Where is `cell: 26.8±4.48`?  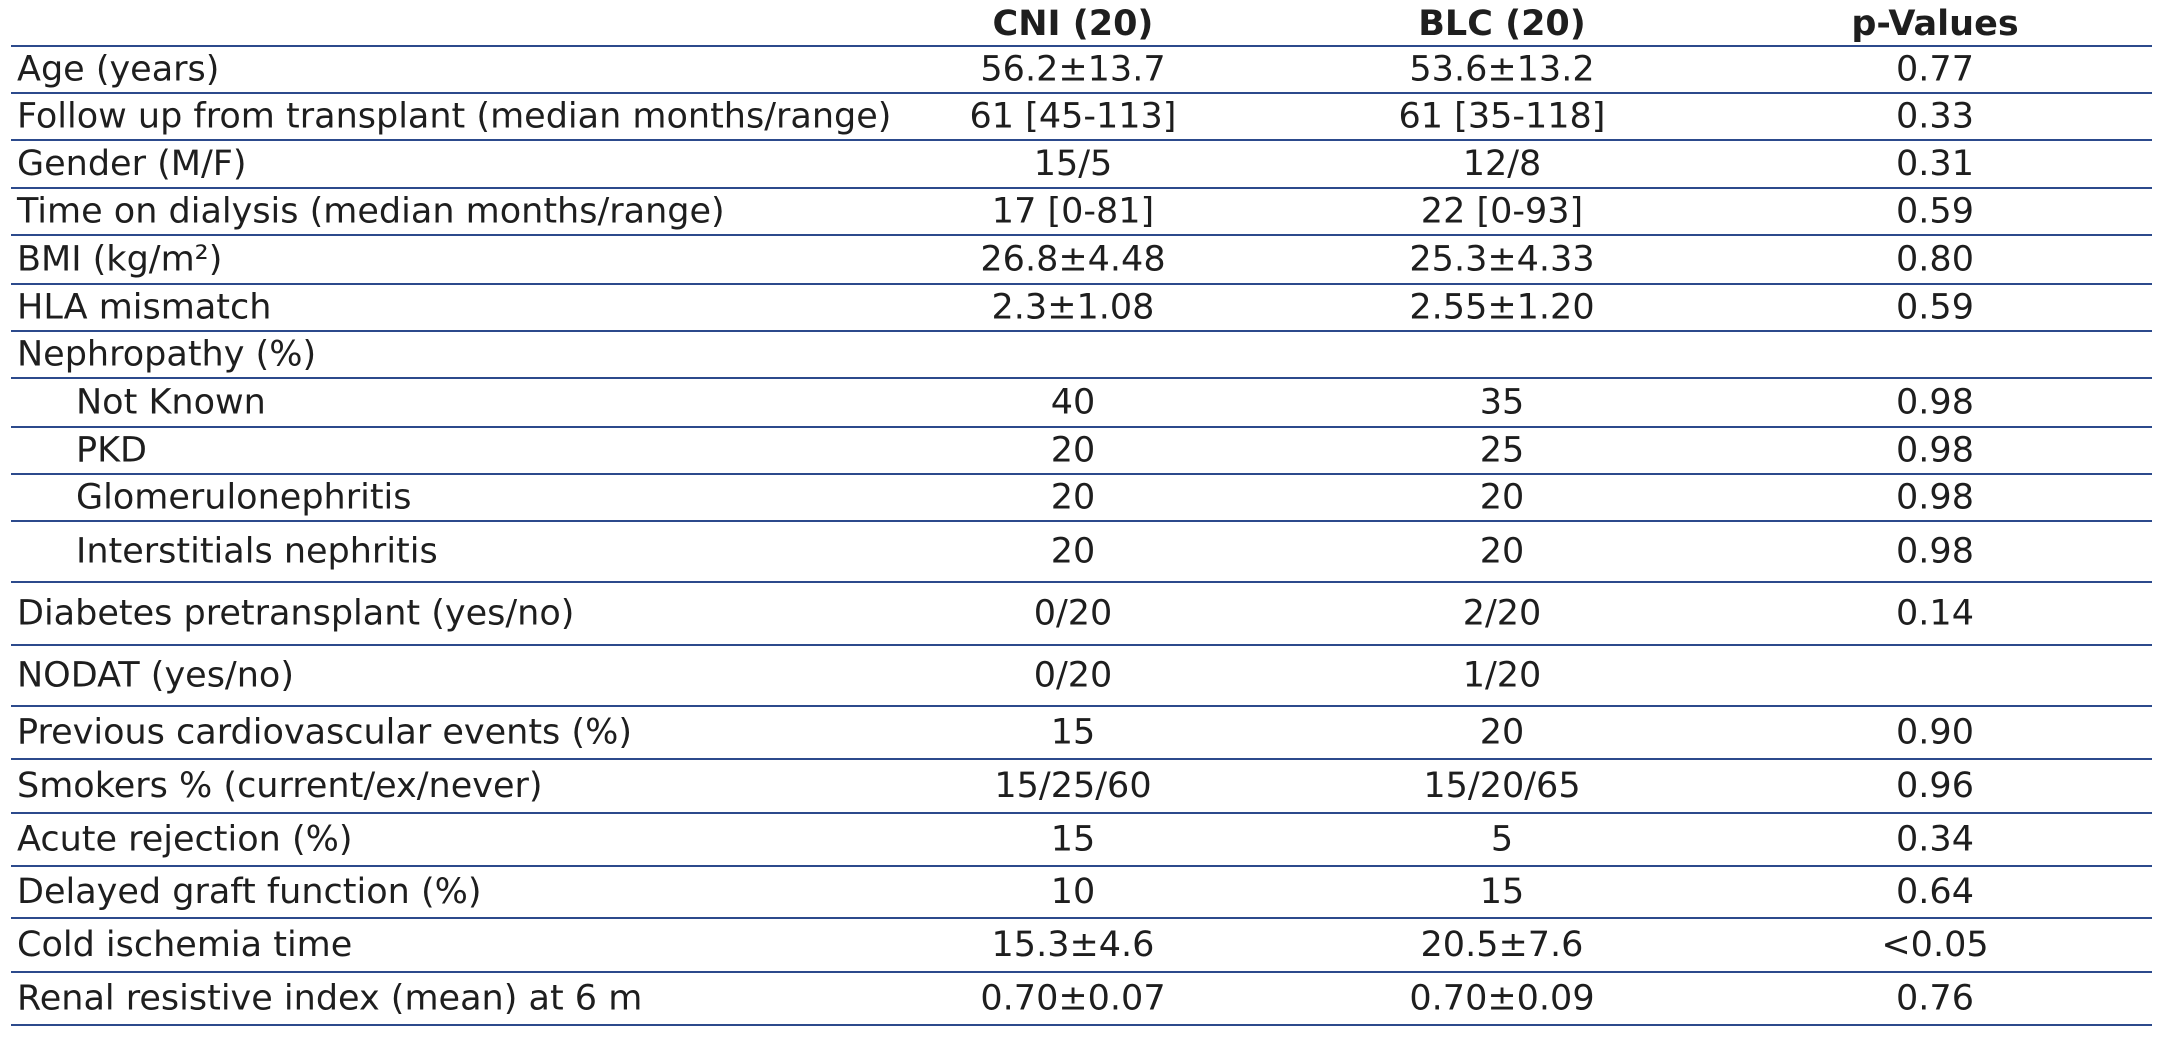 cell: 26.8±4.48 is located at coordinates (1072, 260).